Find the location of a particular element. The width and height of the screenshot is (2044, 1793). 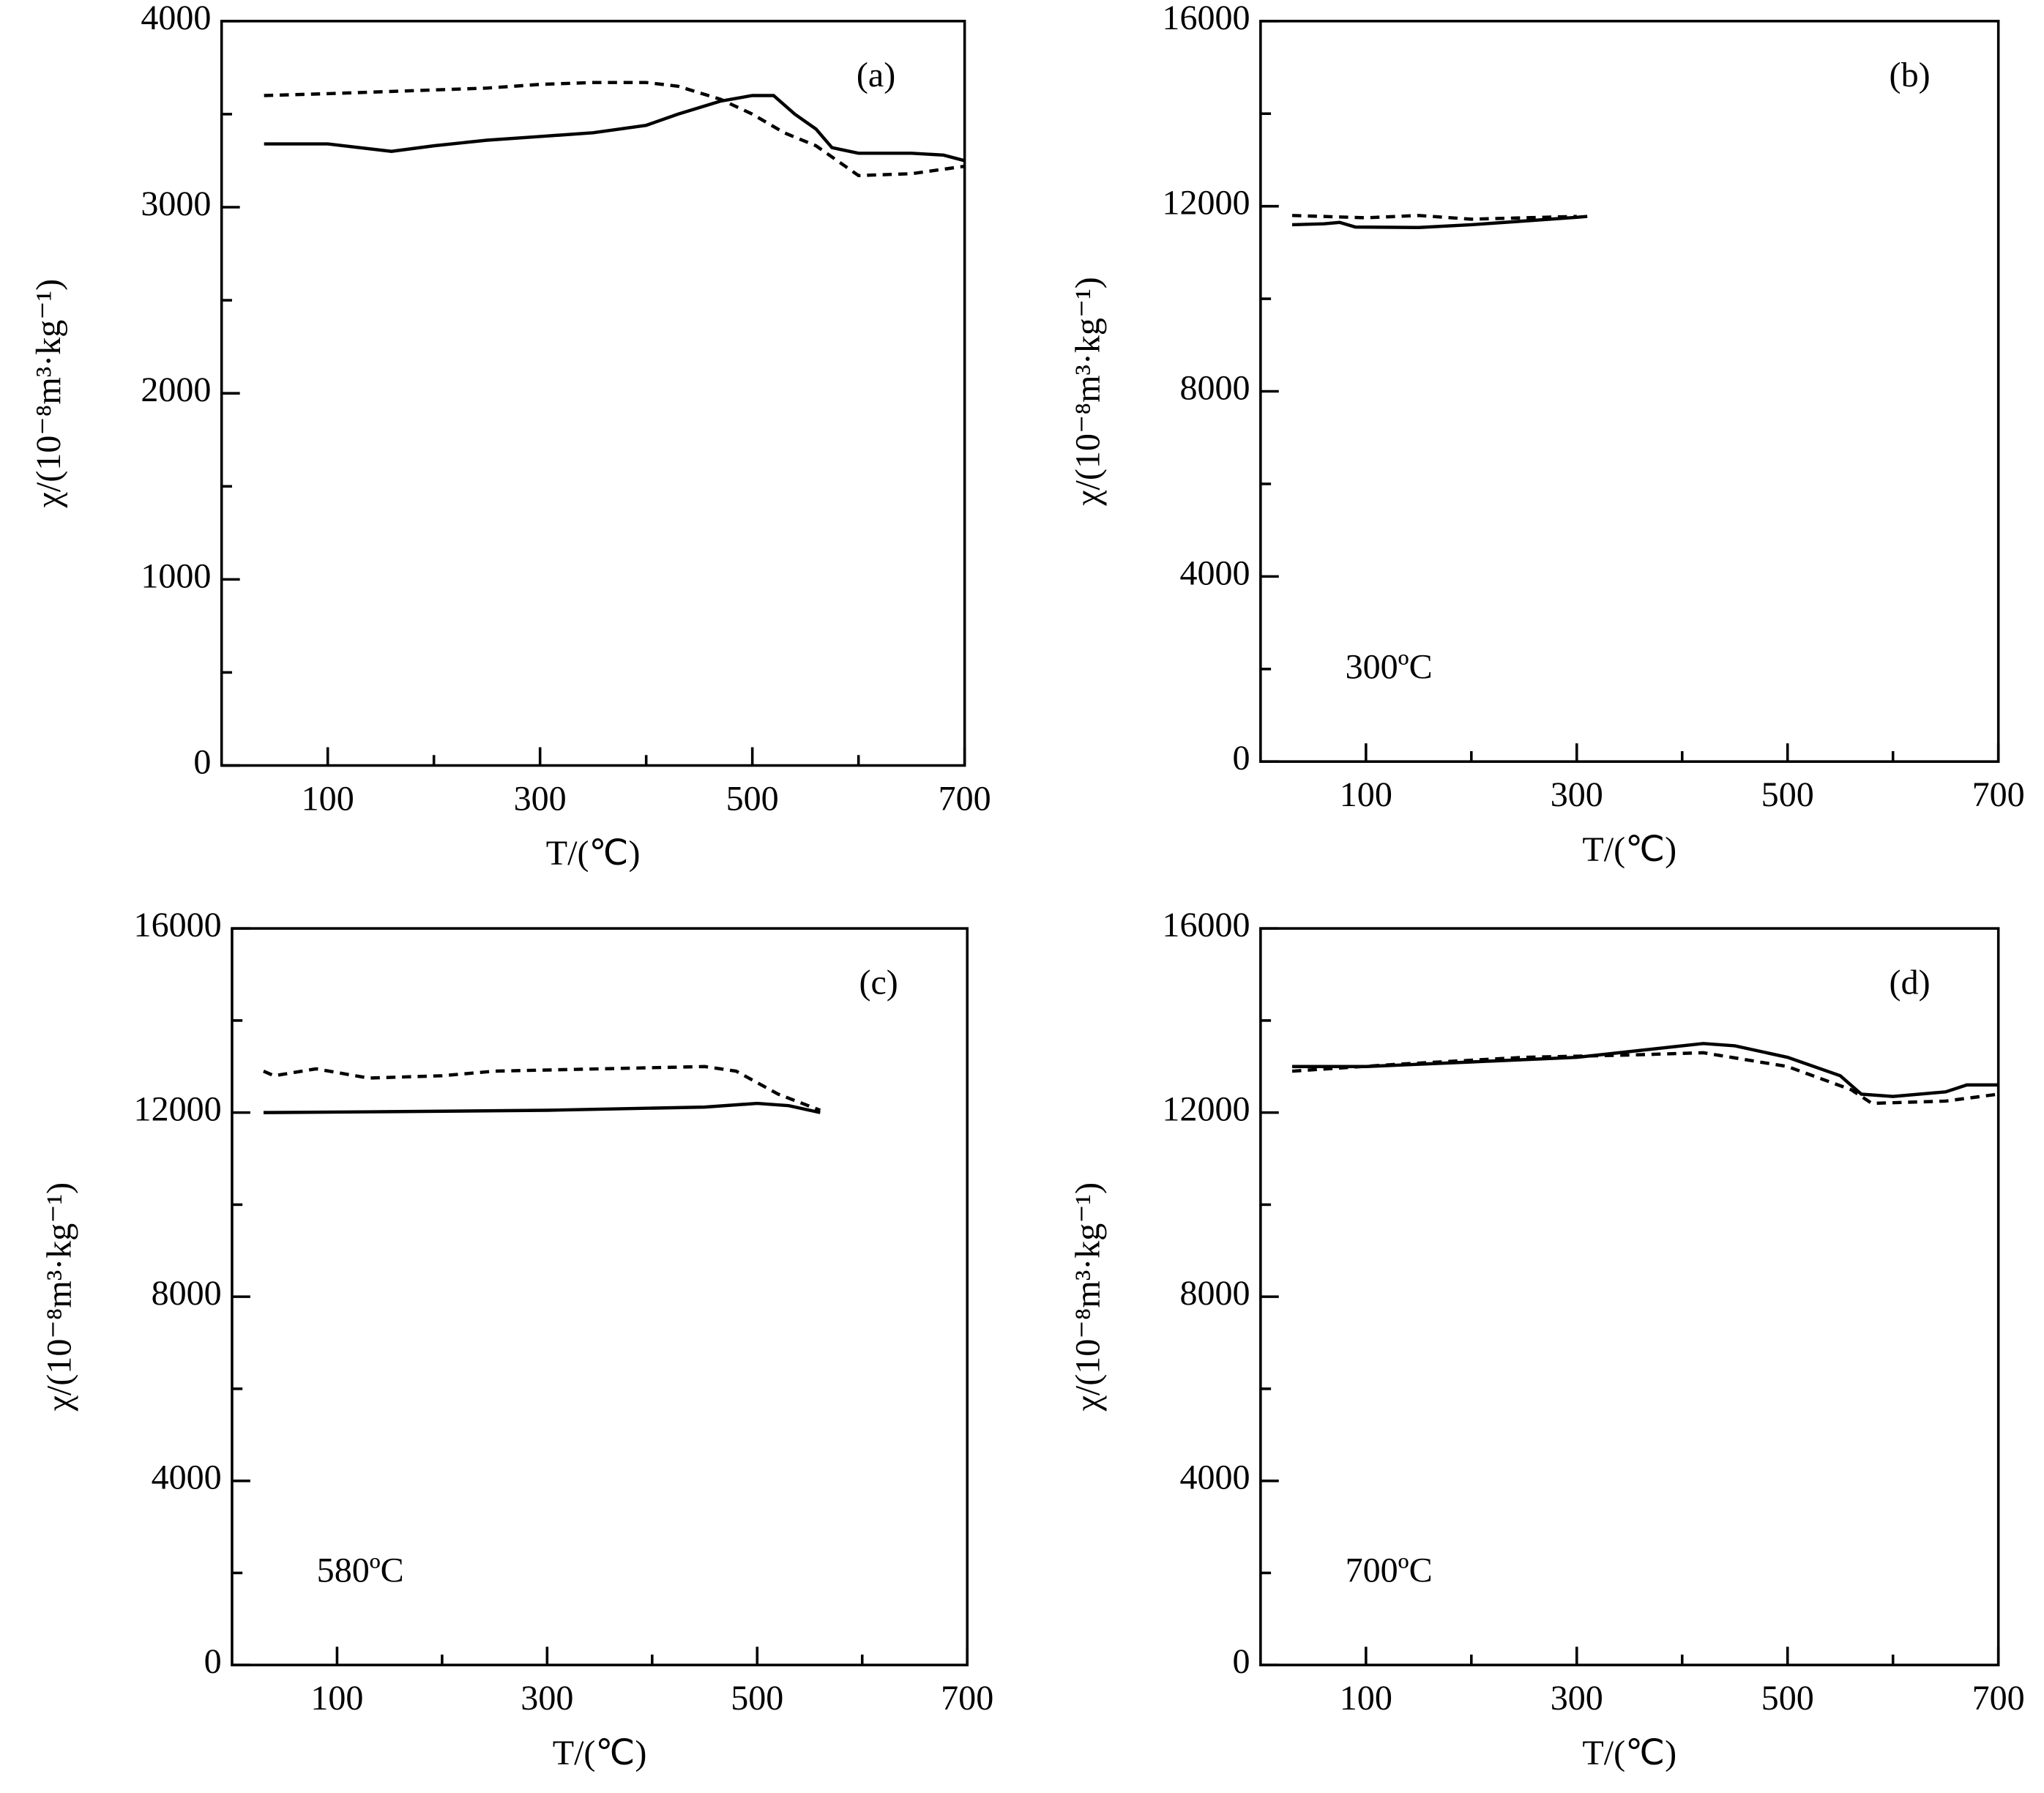

panel-label: (a) is located at coordinates (876, 75).